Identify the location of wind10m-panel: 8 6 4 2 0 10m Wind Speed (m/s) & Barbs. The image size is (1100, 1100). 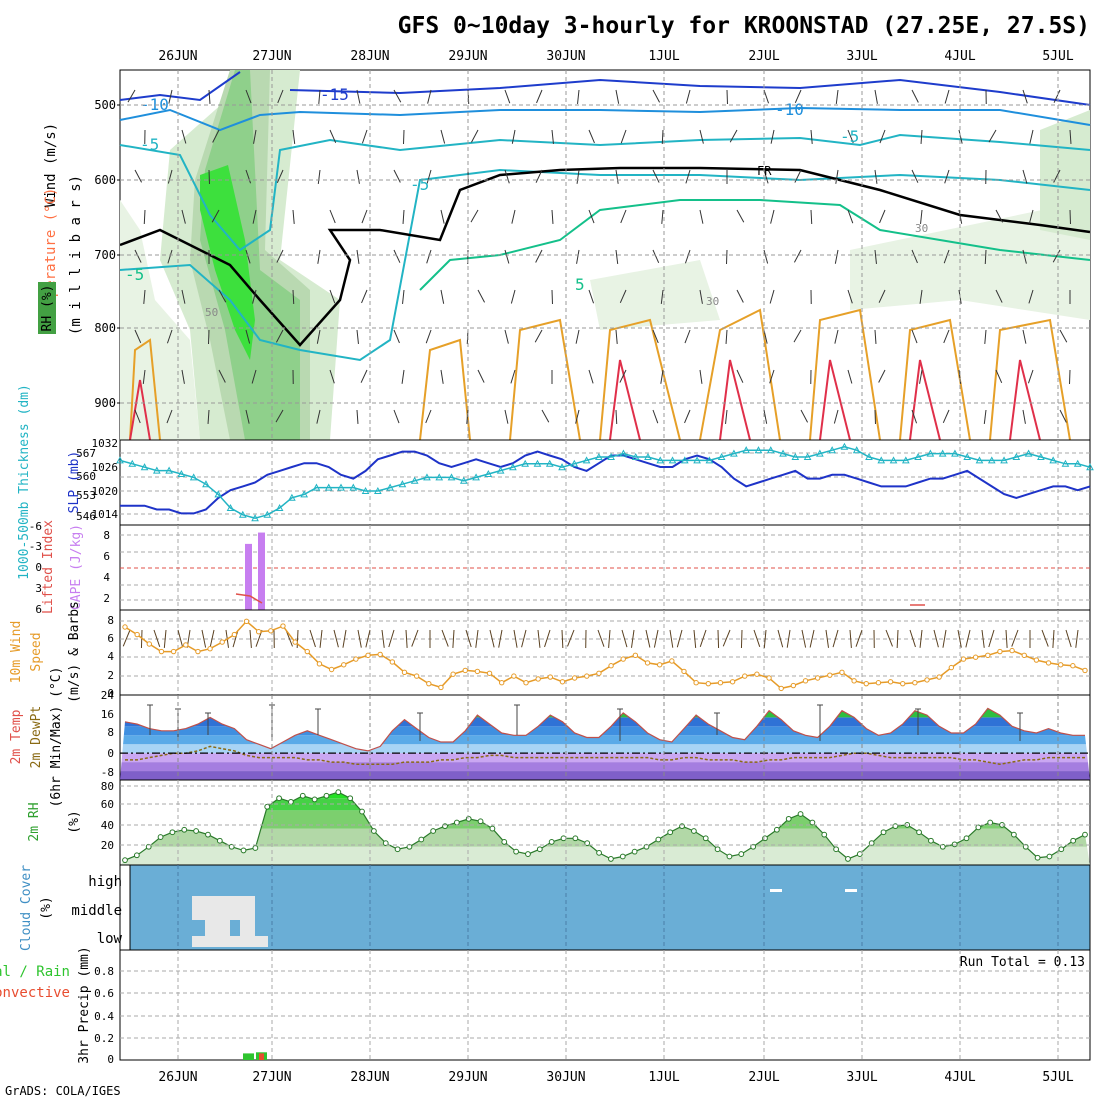
(550, 652).